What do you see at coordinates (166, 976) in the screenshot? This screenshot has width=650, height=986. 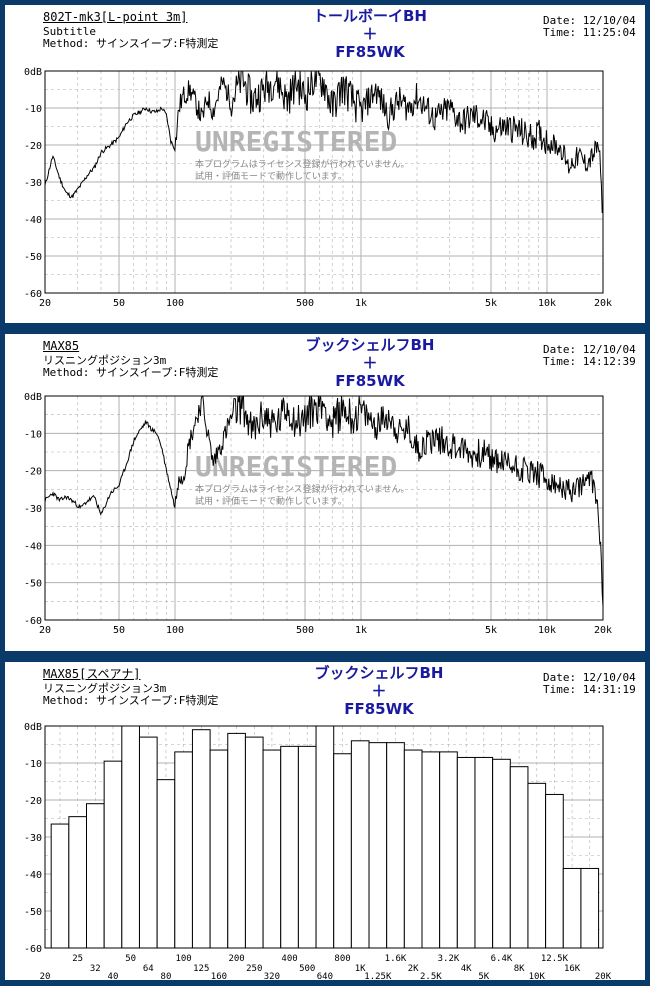 I see `x-tick-label: 80` at bounding box center [166, 976].